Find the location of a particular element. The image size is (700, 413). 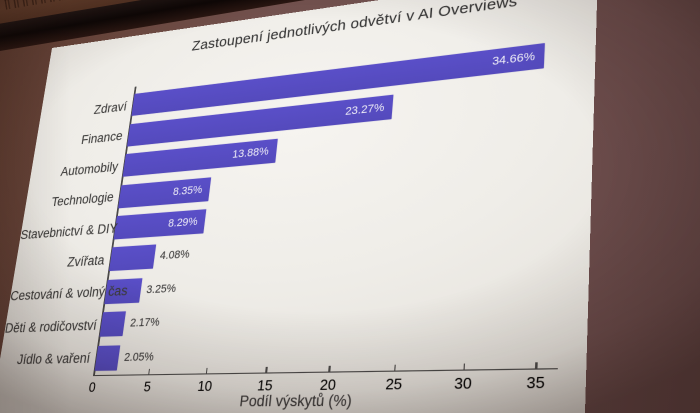

x-tick-label: 0 is located at coordinates (92, 386).